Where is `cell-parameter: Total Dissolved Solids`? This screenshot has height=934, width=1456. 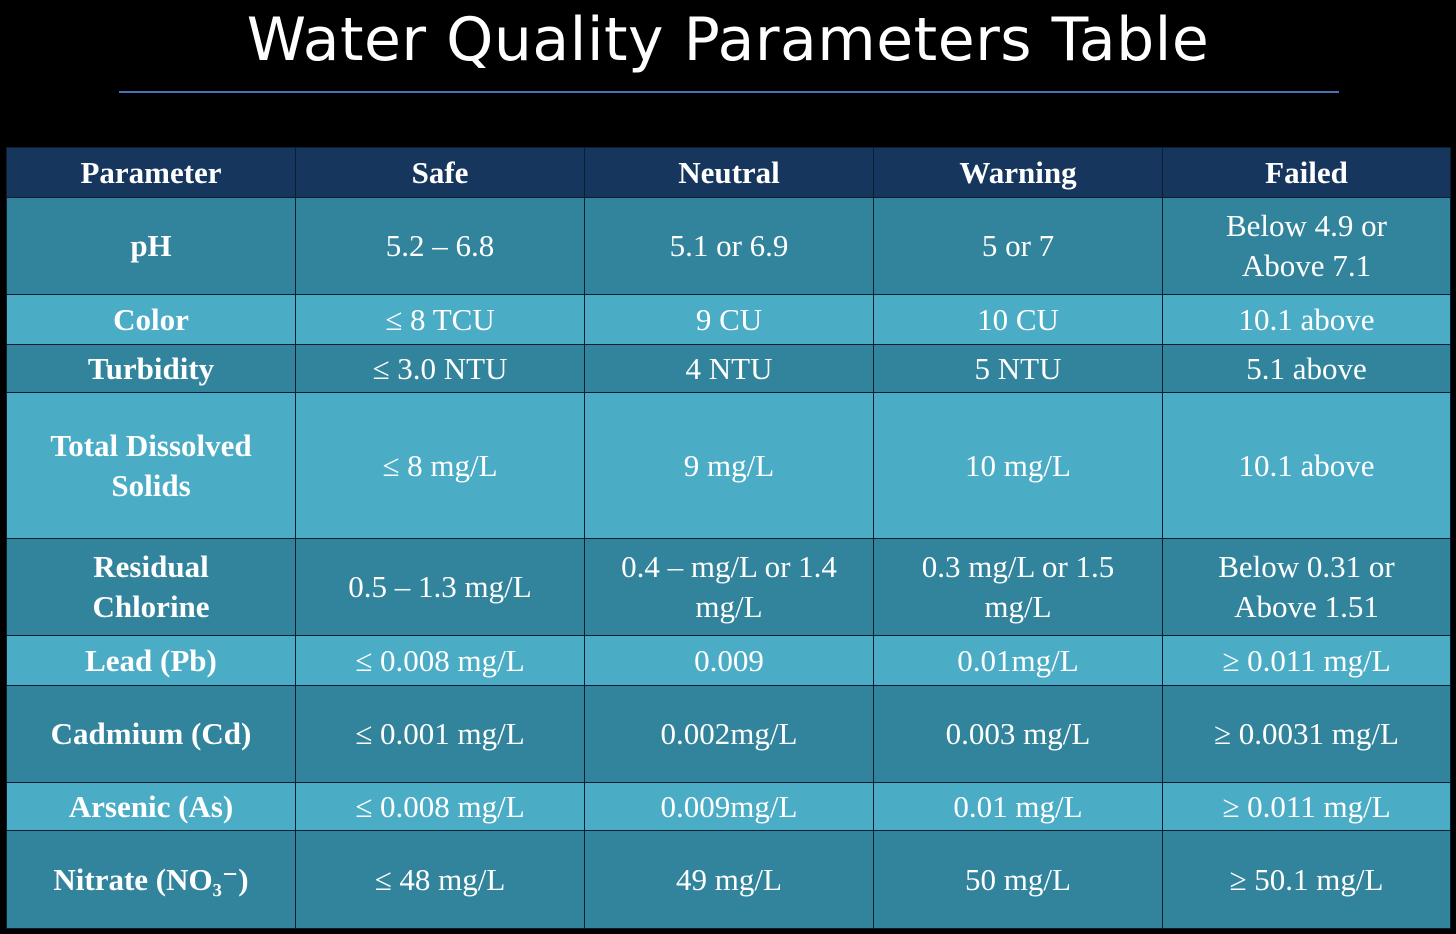 cell-parameter: Total Dissolved Solids is located at coordinates (151, 465).